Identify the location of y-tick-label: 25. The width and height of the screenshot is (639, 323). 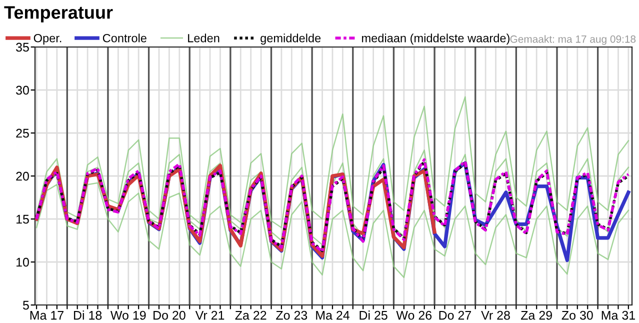
(22, 133).